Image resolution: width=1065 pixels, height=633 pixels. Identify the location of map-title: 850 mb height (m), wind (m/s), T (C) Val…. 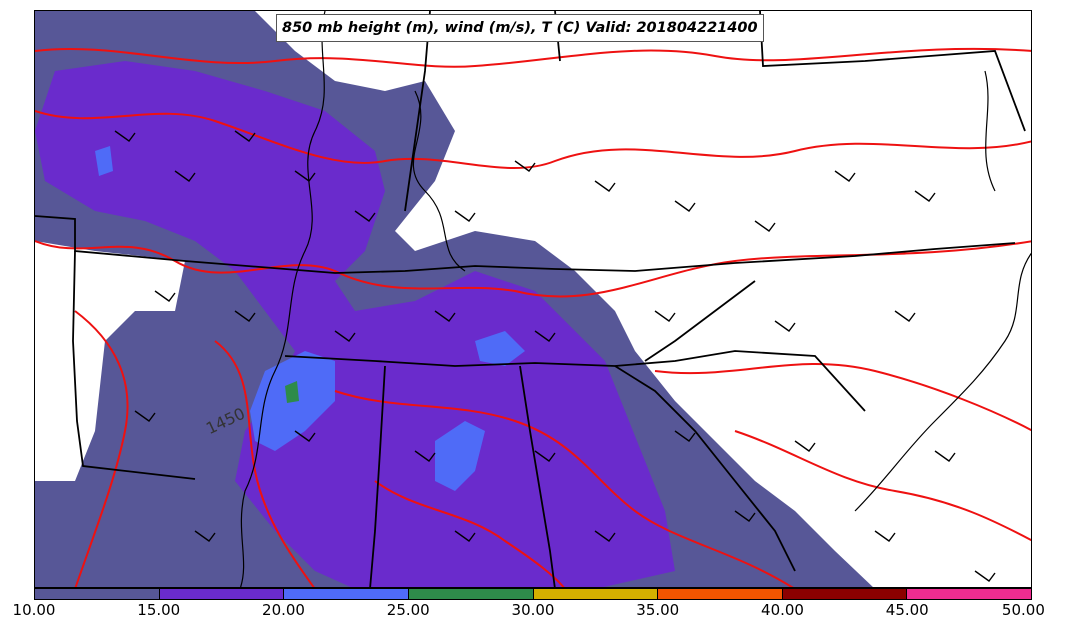
(520, 28).